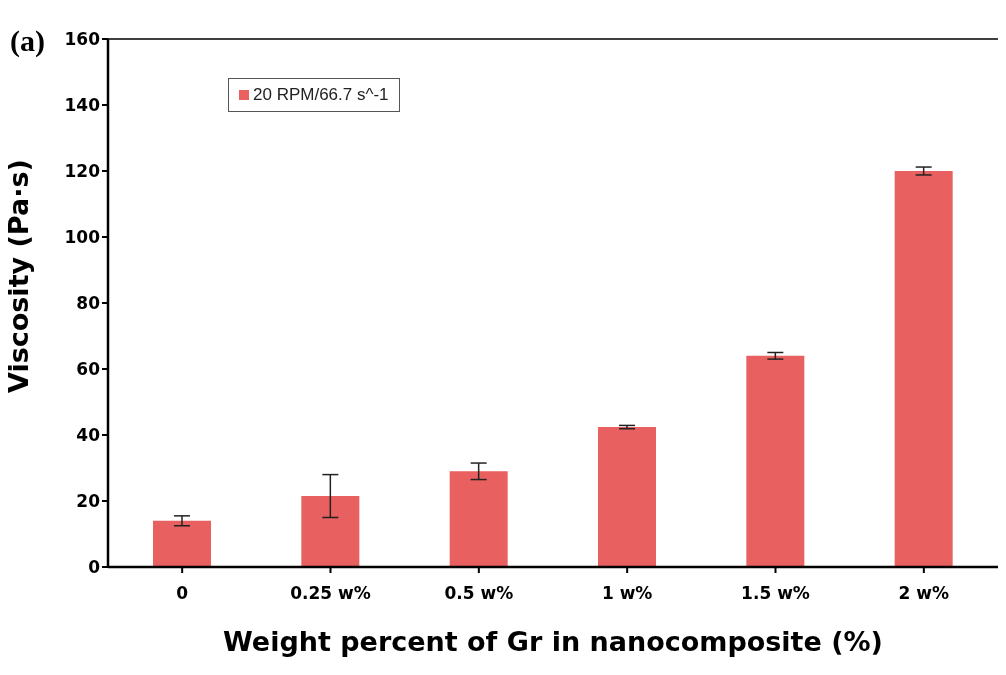 This screenshot has width=1006, height=675. I want to click on x-tick-label: 1.5 w%, so click(775, 593).